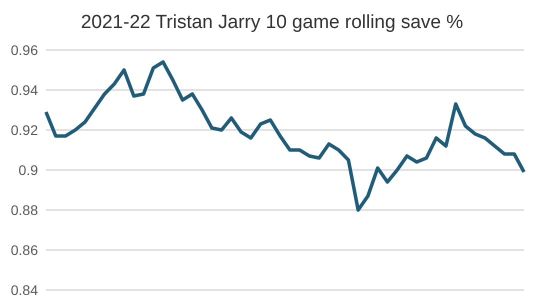  I want to click on chart-title: 2021-22 Tristan Jarry 10 game rolling save %, so click(272, 23).